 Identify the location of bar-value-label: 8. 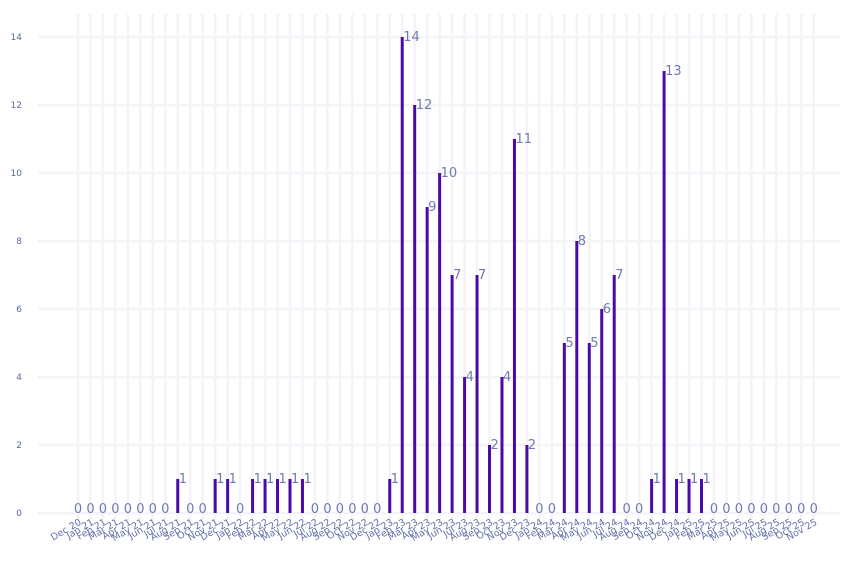
(582, 241).